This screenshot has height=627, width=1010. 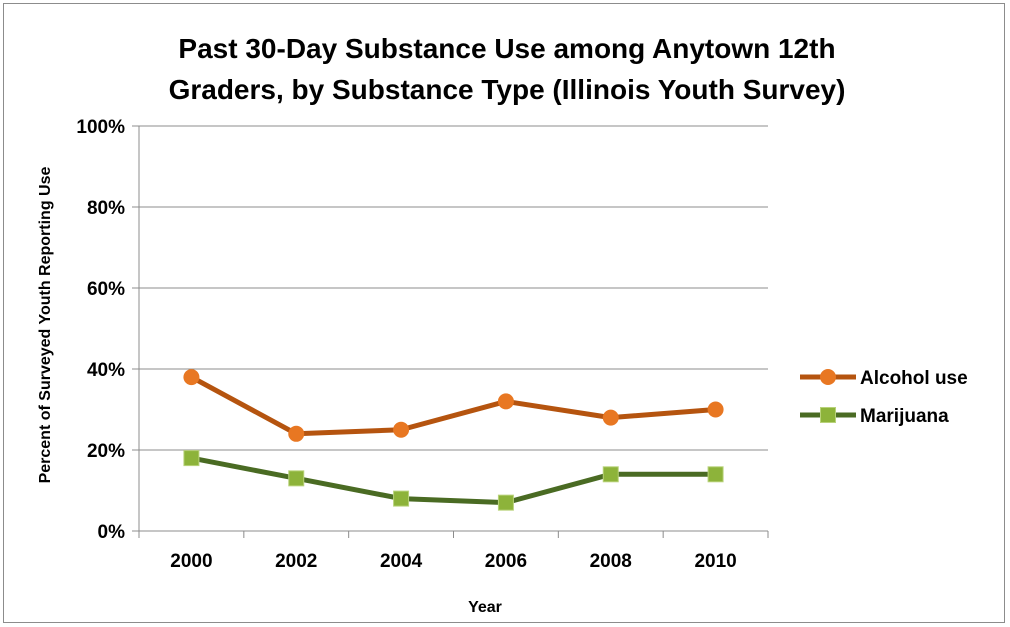 What do you see at coordinates (914, 378) in the screenshot?
I see `legend-label-alcohol-use: Alcohol use` at bounding box center [914, 378].